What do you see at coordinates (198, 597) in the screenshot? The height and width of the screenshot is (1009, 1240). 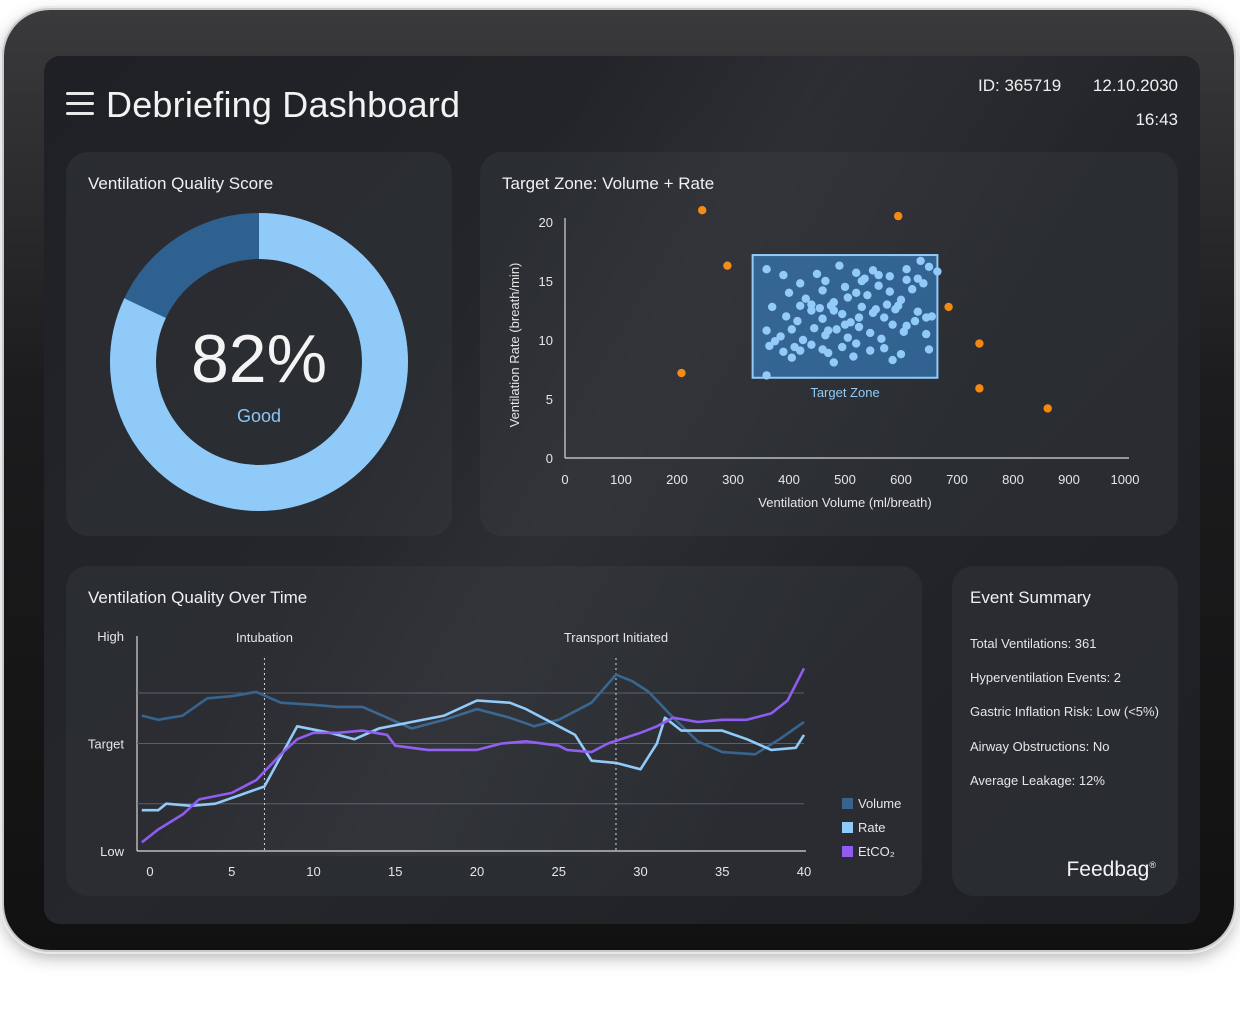 I see `time-card-title: Ventilation Quality Over Time` at bounding box center [198, 597].